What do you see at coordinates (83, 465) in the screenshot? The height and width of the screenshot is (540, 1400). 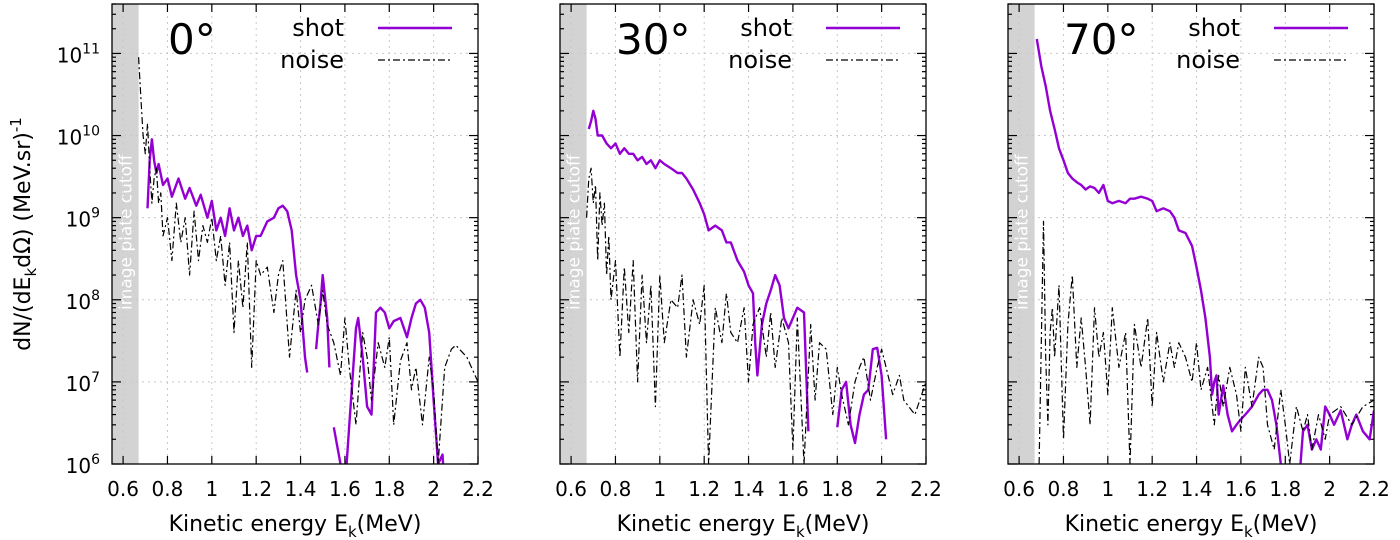 I see `y-tick-label: 10⁶` at bounding box center [83, 465].